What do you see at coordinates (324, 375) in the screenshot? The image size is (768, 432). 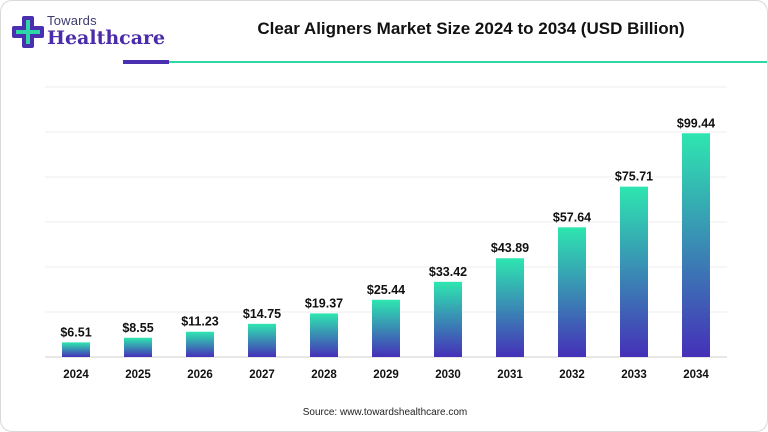 I see `x-tick-2028: 2028` at bounding box center [324, 375].